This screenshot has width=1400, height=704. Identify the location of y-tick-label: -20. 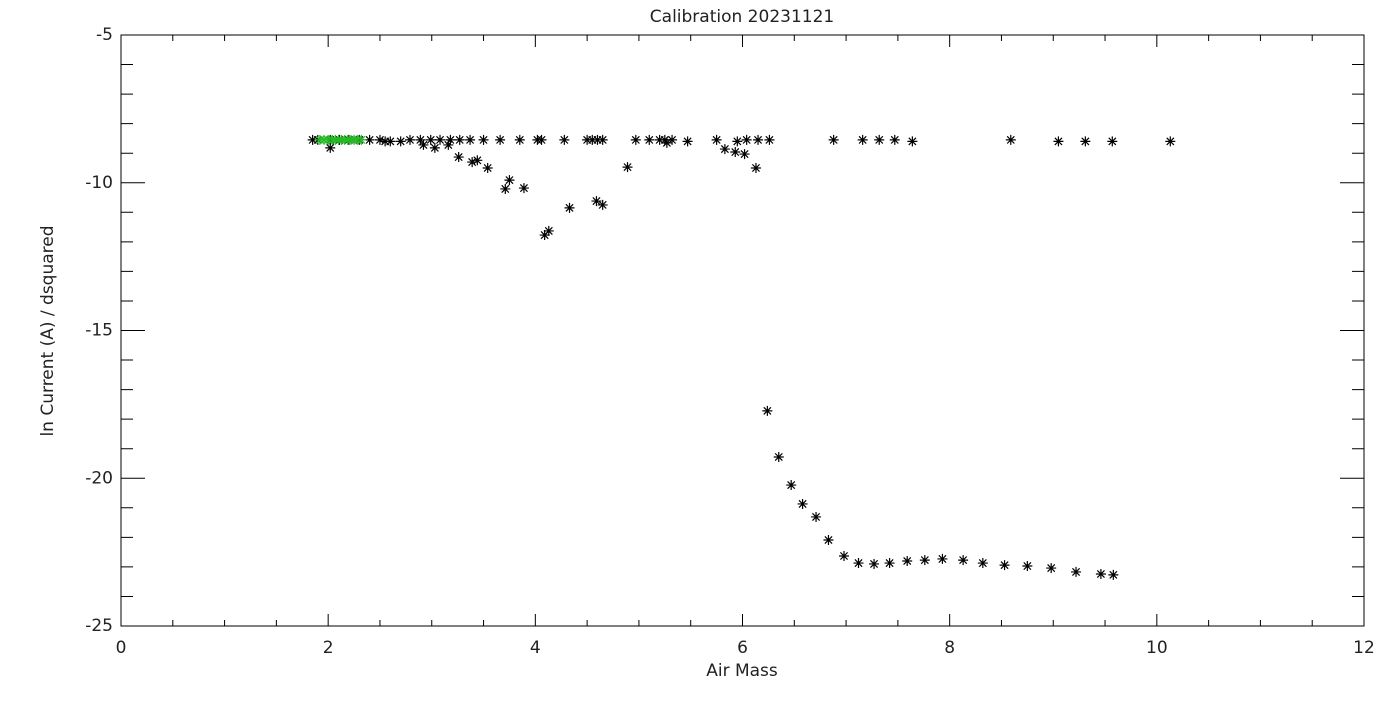
(99, 478).